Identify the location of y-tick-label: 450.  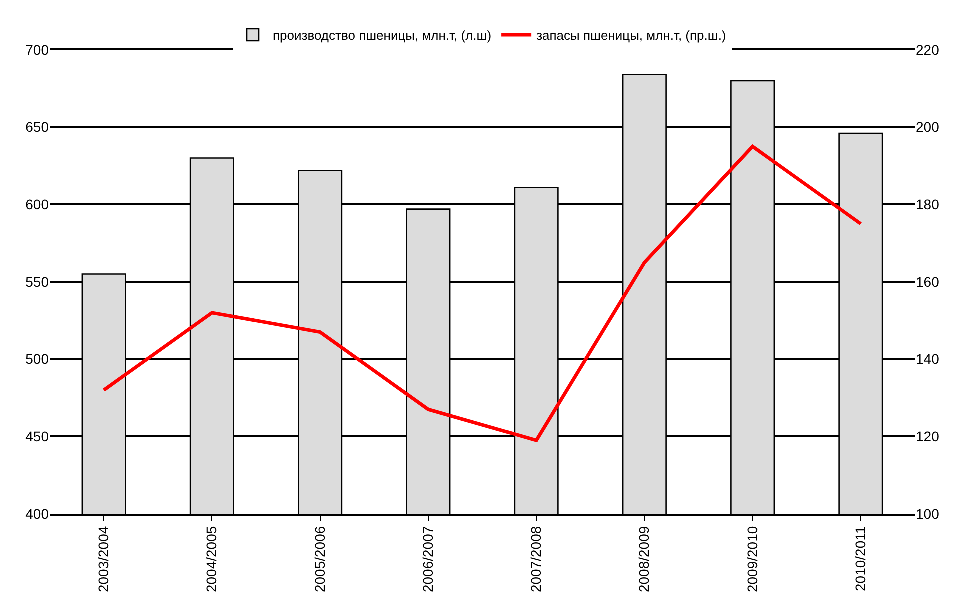
(38, 436).